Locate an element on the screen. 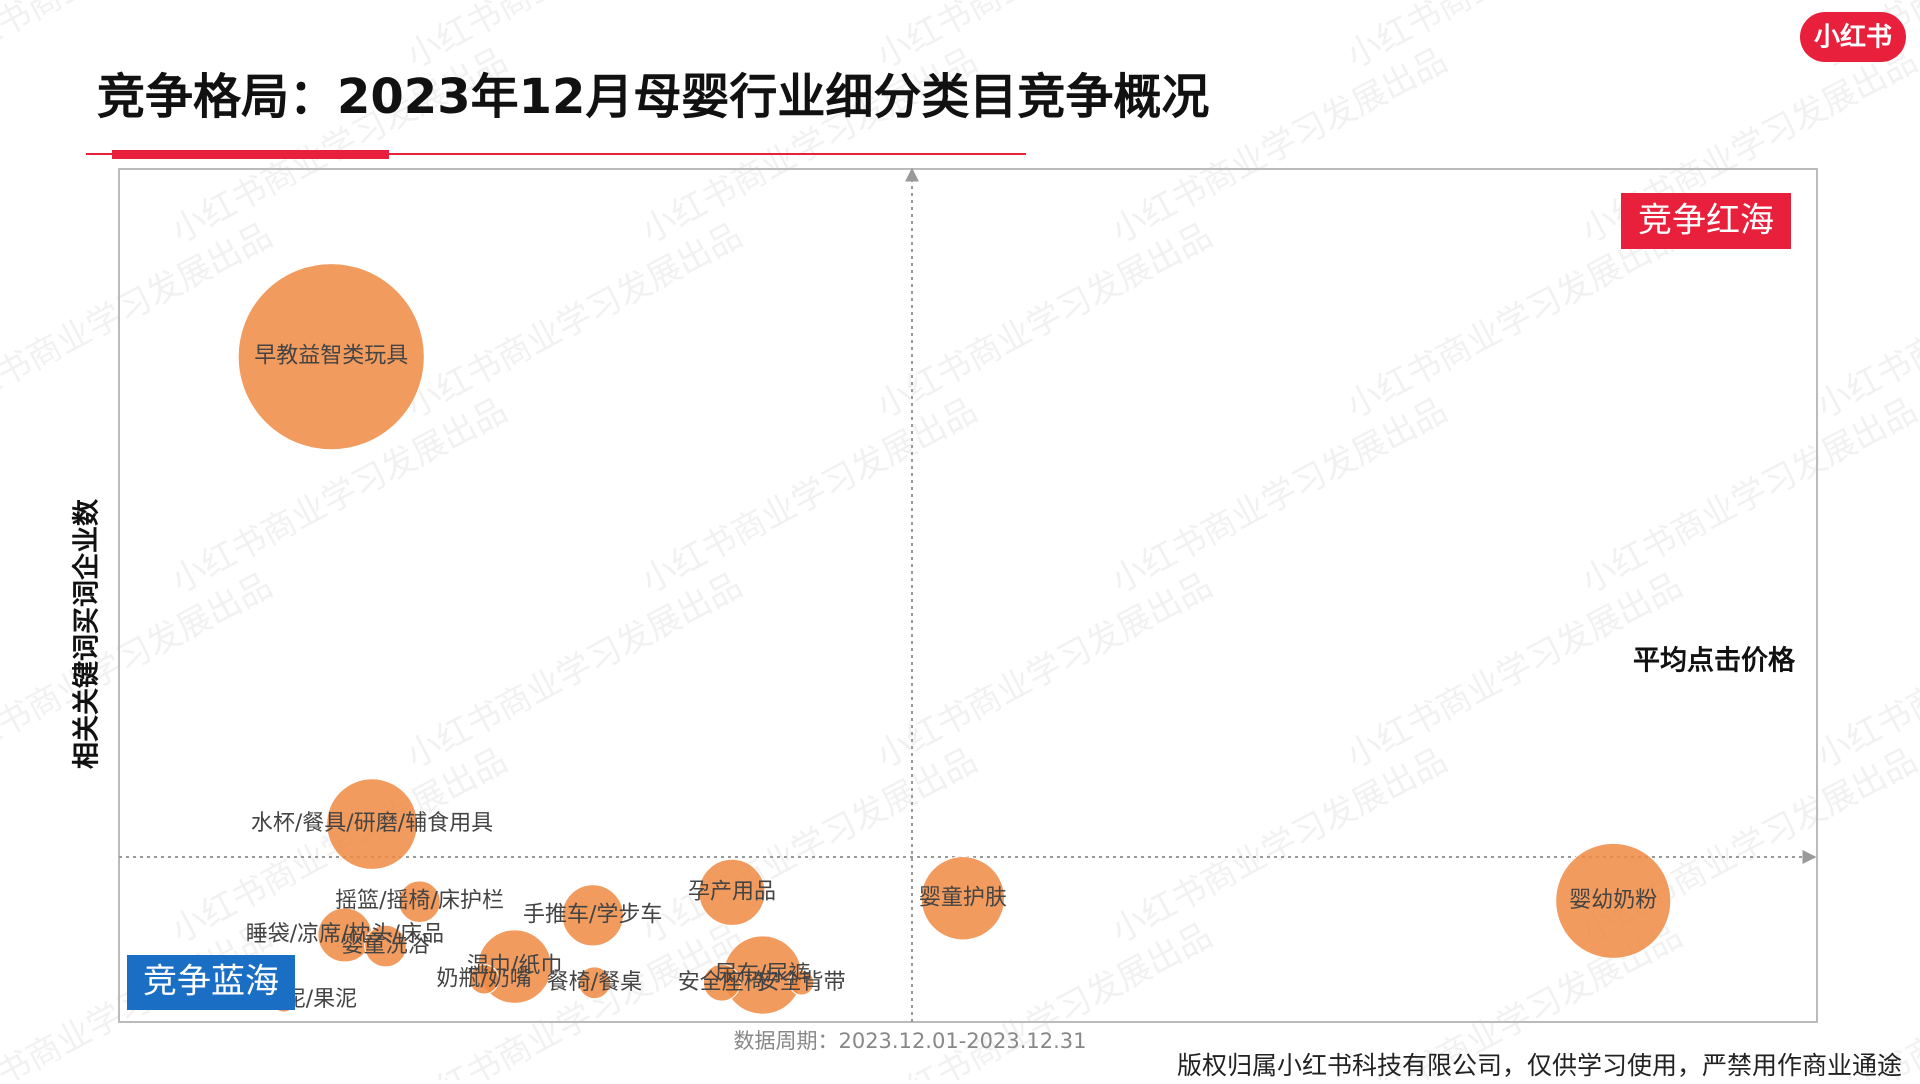 The width and height of the screenshot is (1920, 1084). bubble-label: 尿布/尿裤 is located at coordinates (762, 974).